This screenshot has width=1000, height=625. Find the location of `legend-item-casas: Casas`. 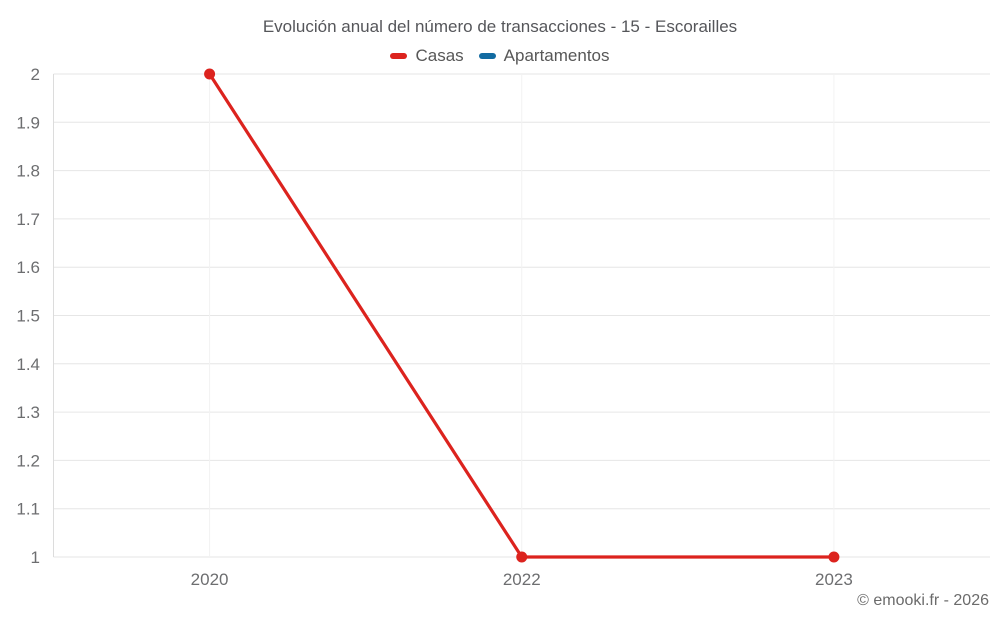

legend-item-casas: Casas is located at coordinates (427, 56).